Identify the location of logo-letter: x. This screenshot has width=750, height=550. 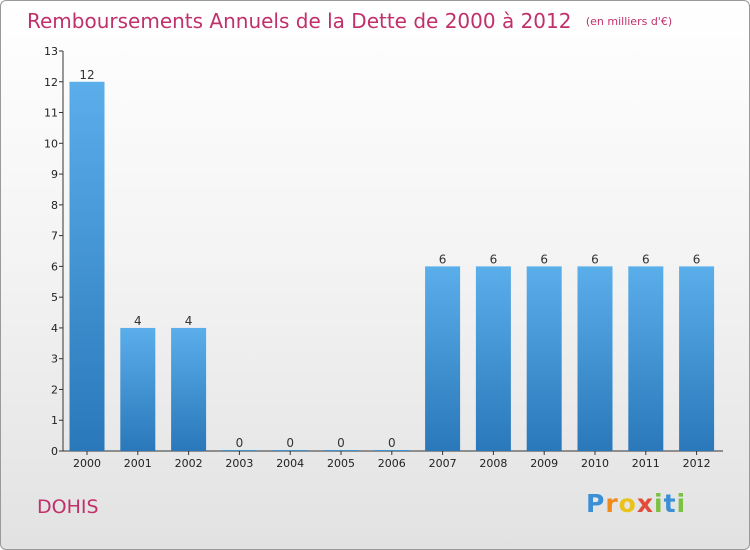
(645, 503).